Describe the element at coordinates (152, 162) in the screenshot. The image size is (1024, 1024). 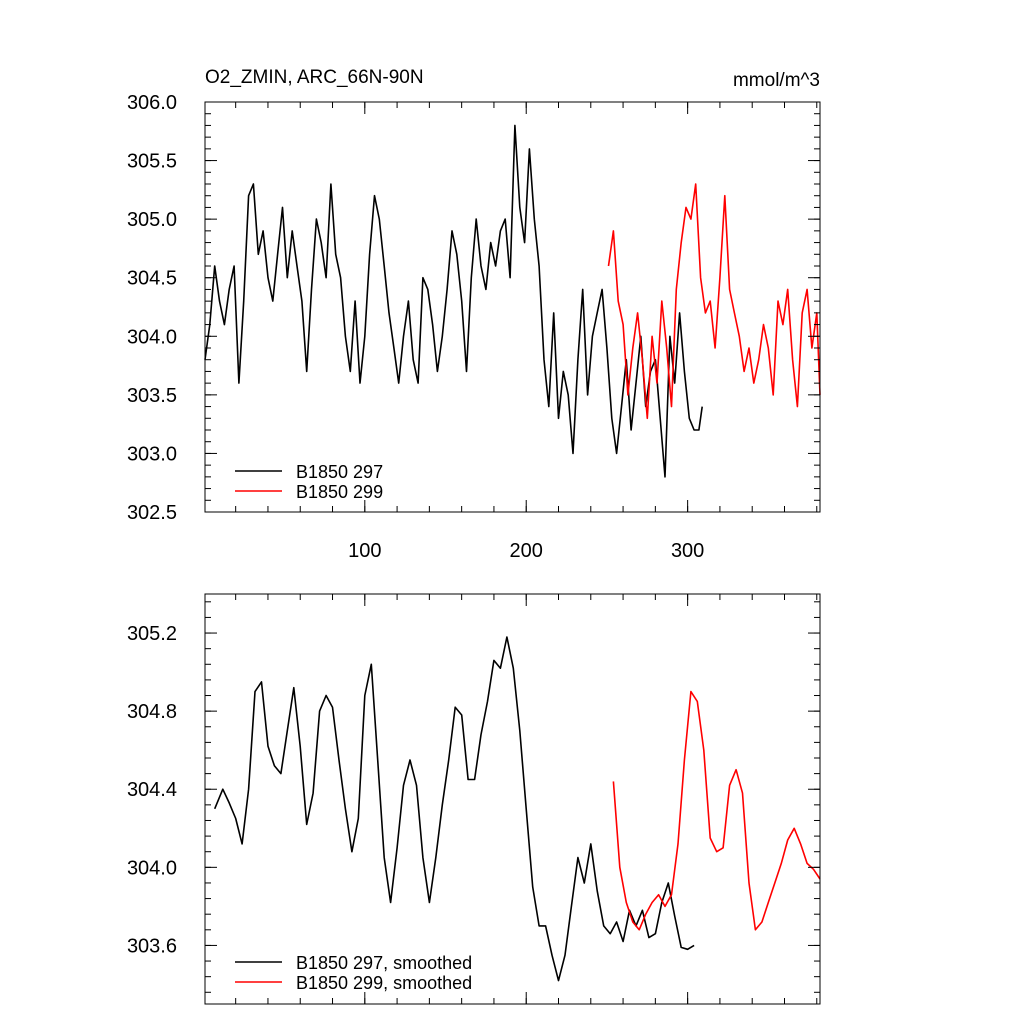
I see `y-tick-label: 305.5` at that location.